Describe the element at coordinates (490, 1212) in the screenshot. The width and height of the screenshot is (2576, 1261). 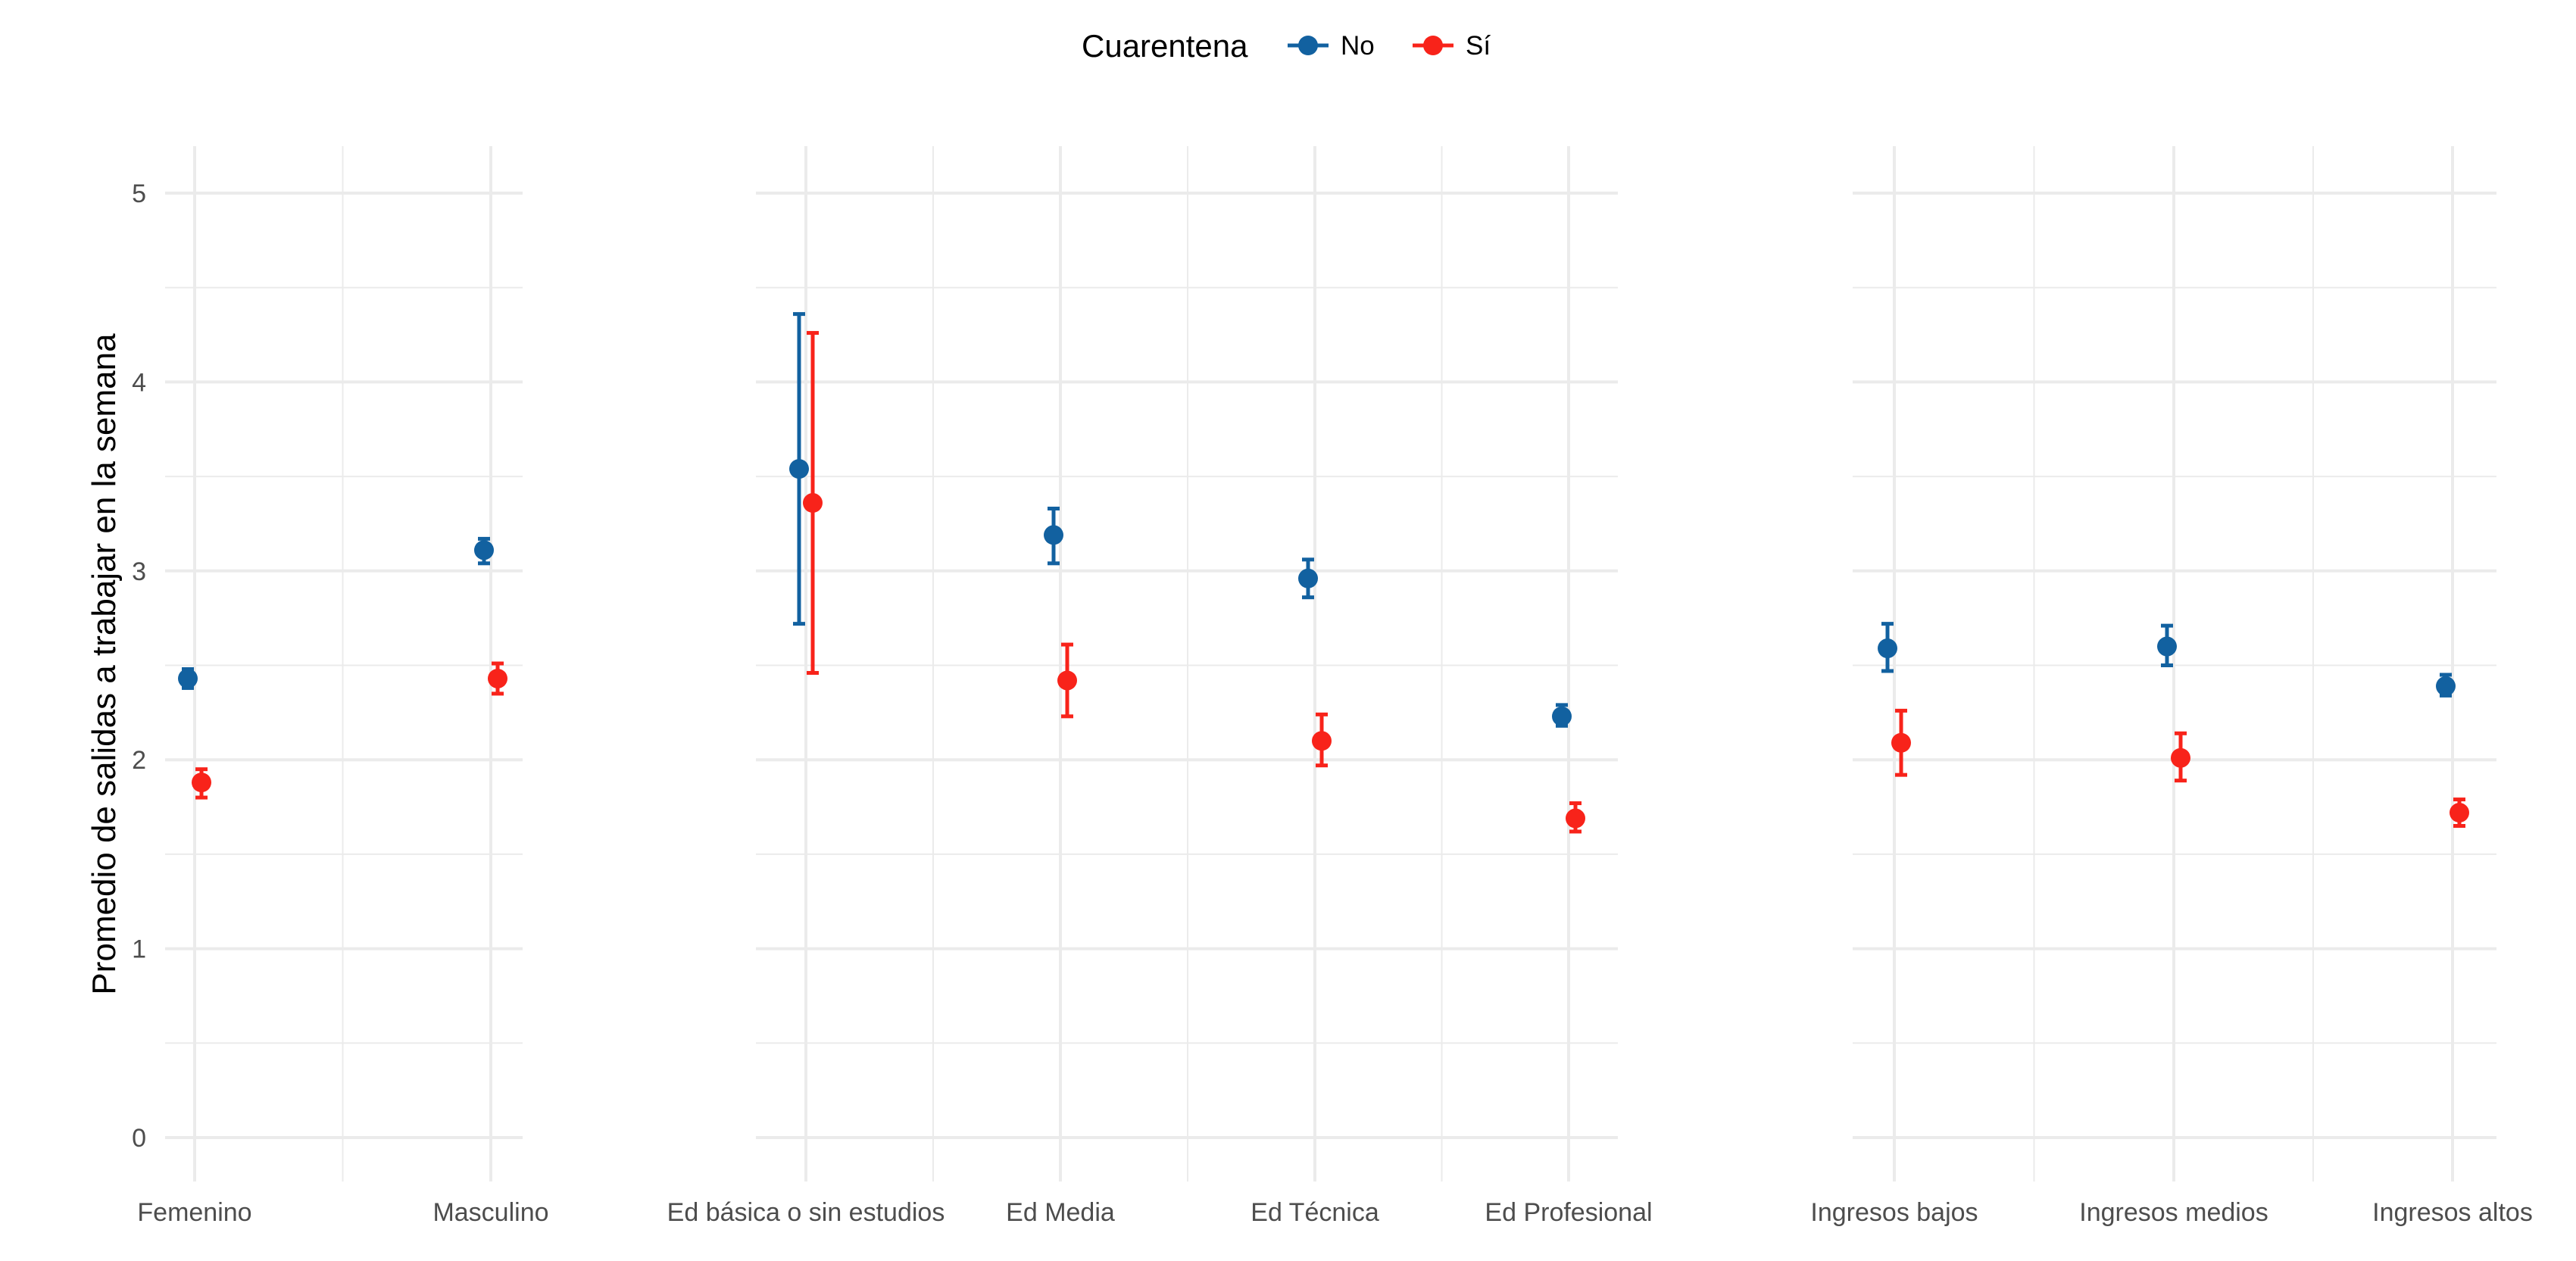
I see `x-tick-label: Masculino` at that location.